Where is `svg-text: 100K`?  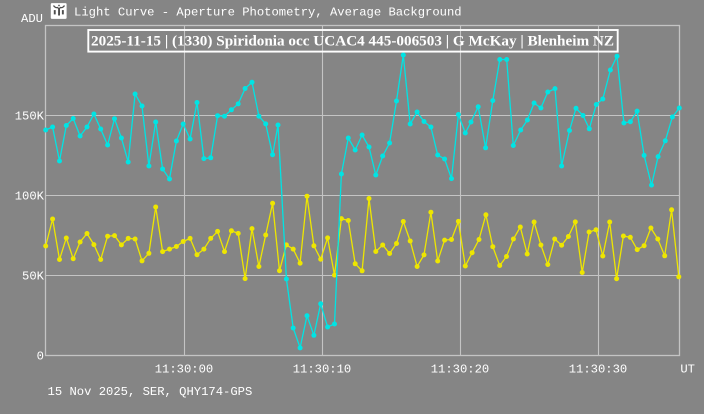
svg-text: 100K is located at coordinates (30, 197).